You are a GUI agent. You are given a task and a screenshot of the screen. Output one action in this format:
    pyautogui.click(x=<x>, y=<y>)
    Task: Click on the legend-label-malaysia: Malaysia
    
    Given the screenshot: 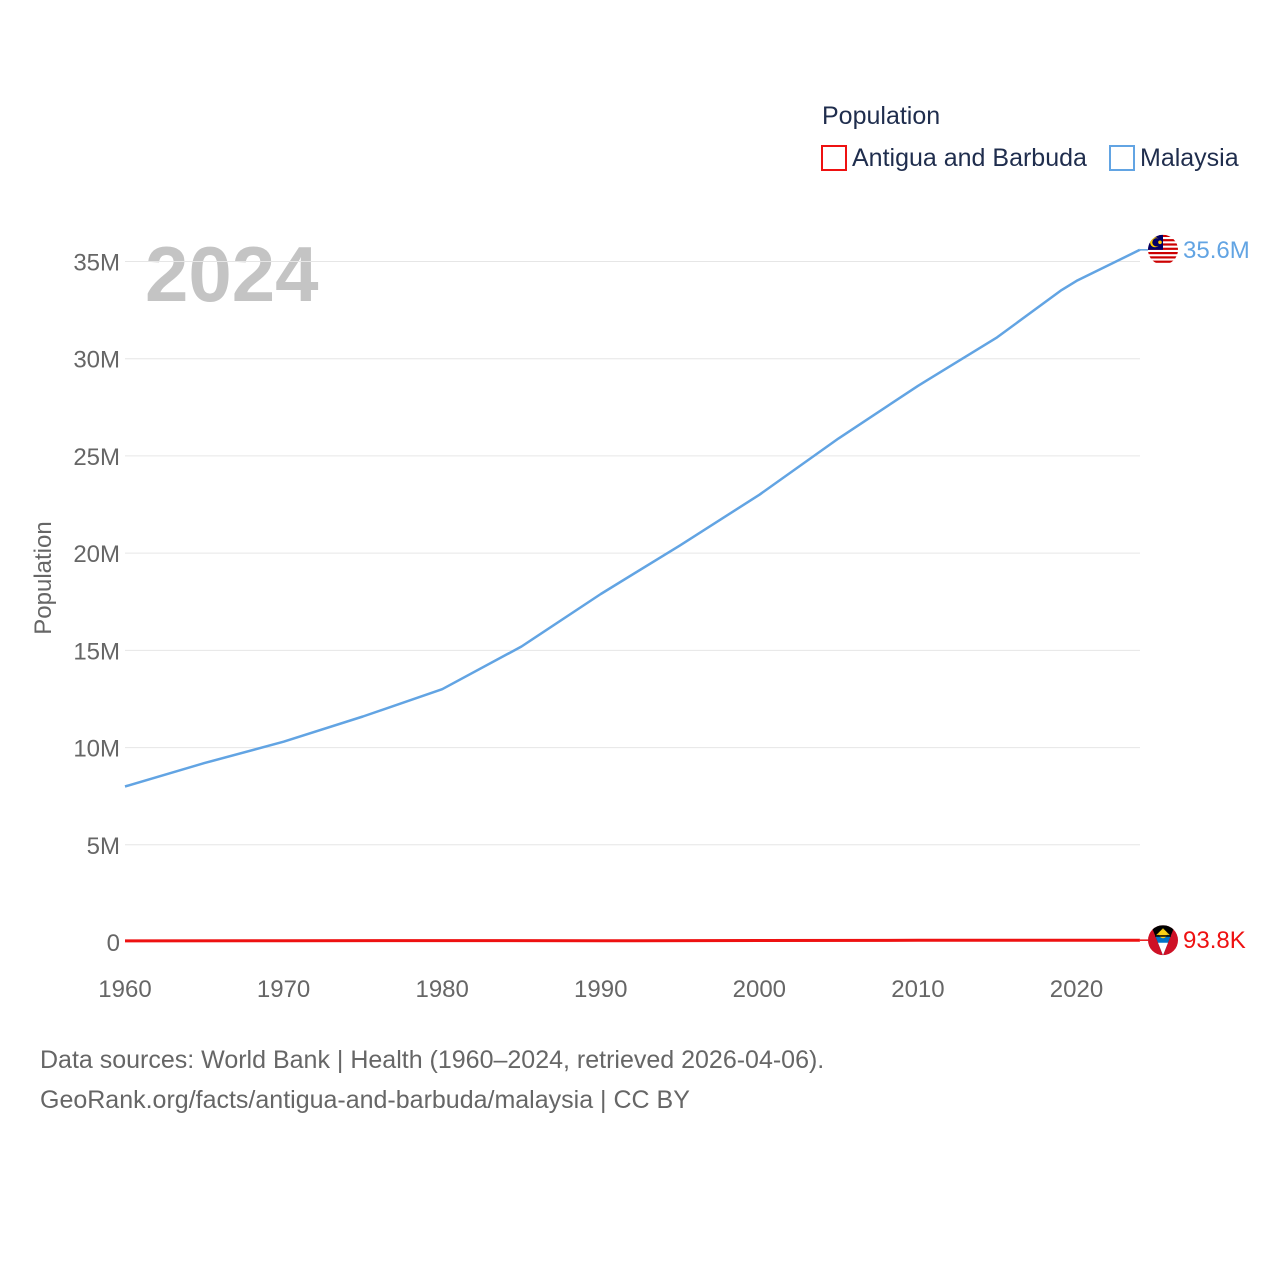 What is the action you would take?
    pyautogui.click(x=1189, y=158)
    